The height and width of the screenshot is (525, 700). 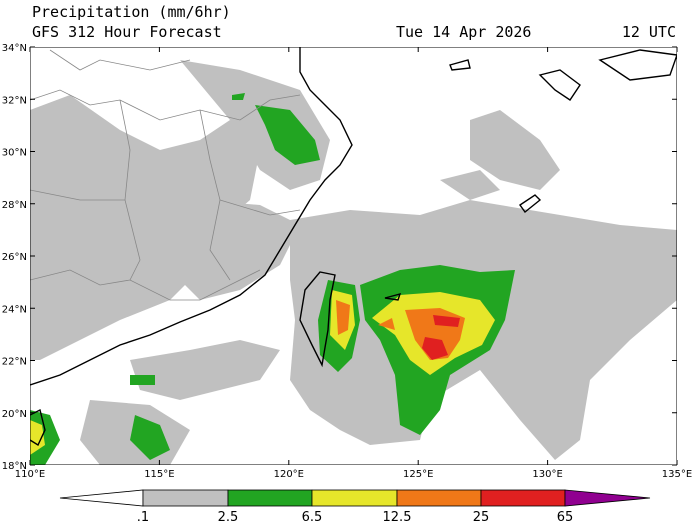 I want to click on valid-date: Tue 14 Apr 2026, so click(x=463, y=32).